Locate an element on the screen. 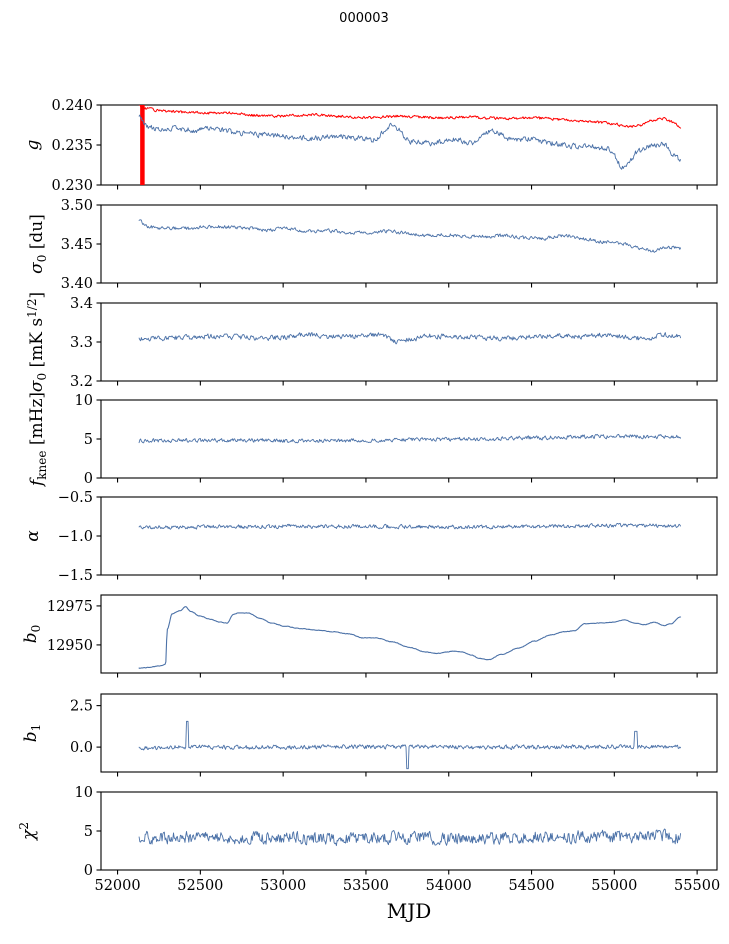 This screenshot has width=729, height=944. y-tick-label-chi2: 10 is located at coordinates (84, 793).